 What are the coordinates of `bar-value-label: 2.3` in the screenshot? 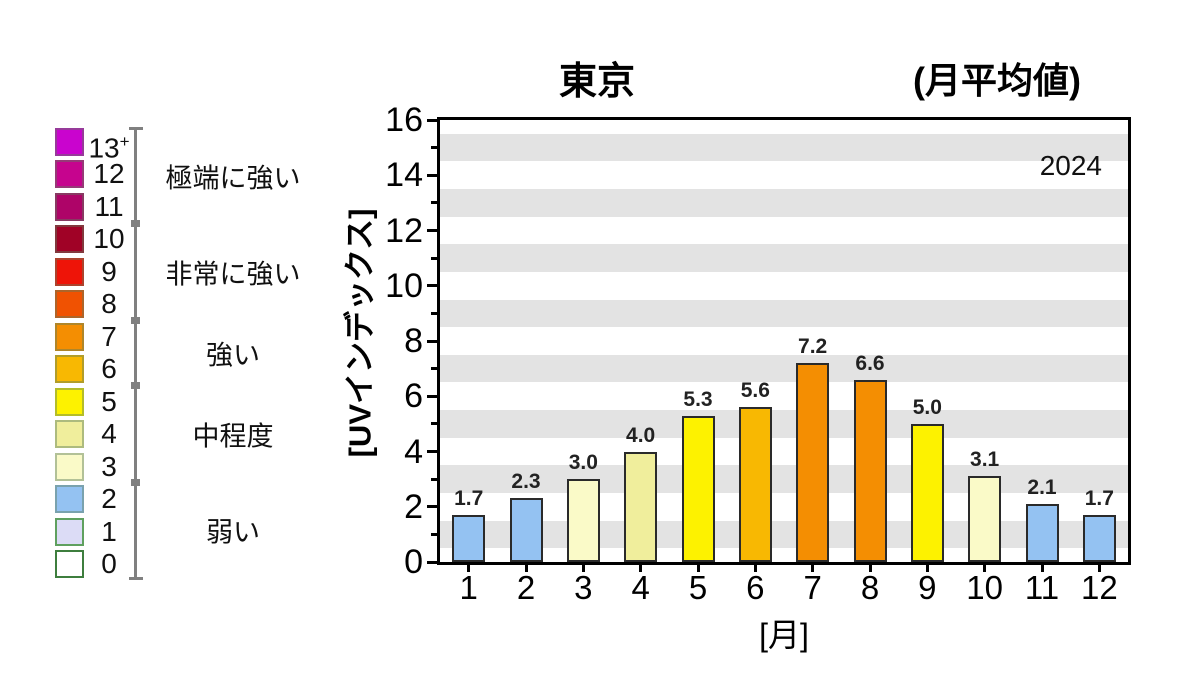 It's located at (526, 482).